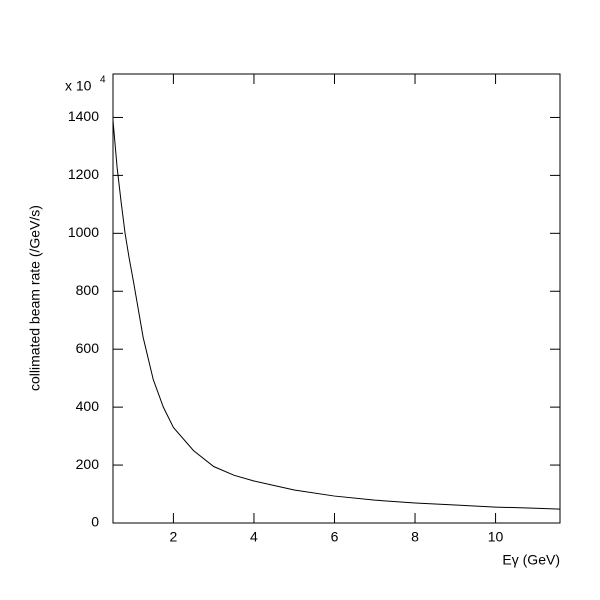 The width and height of the screenshot is (600, 600). I want to click on x-tick-label: 8, so click(415, 537).